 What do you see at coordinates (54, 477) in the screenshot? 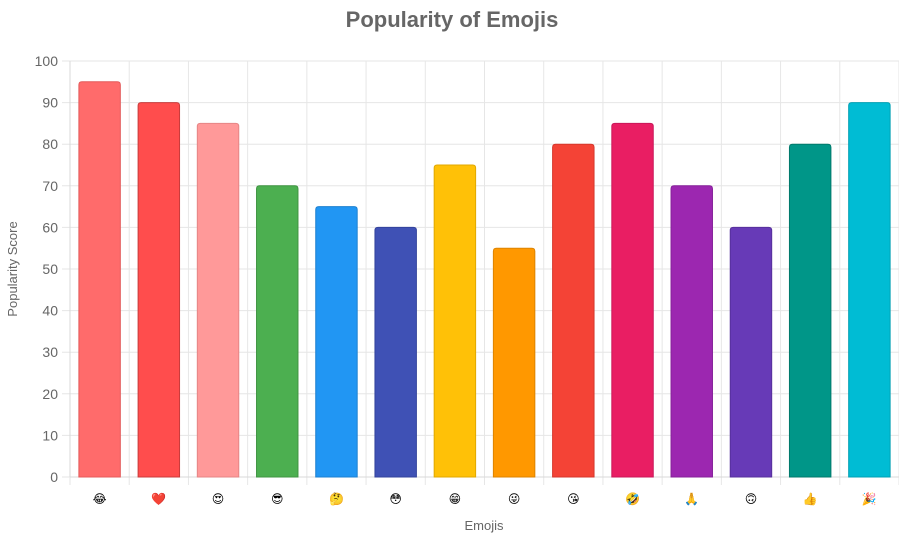
I see `y-tick-label: 0` at bounding box center [54, 477].